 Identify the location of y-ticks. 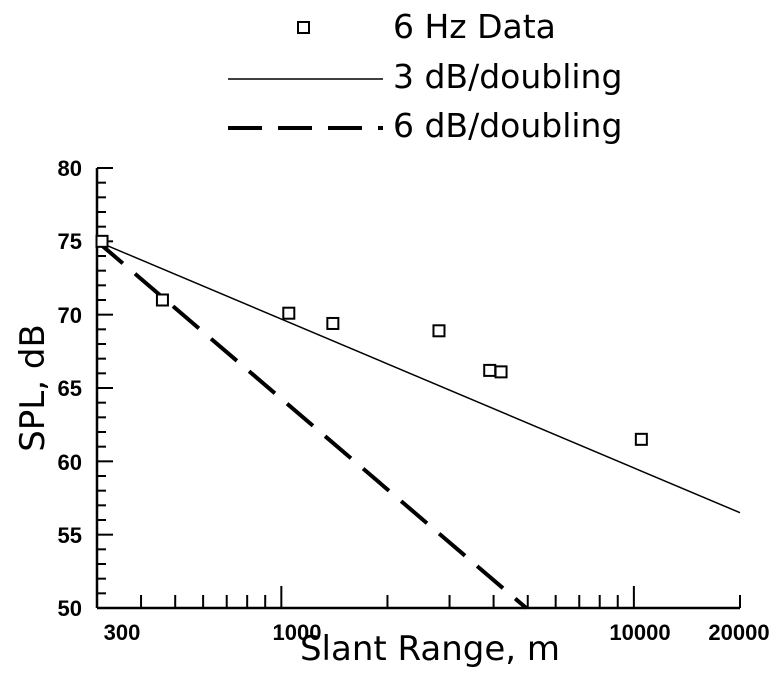
(105, 388).